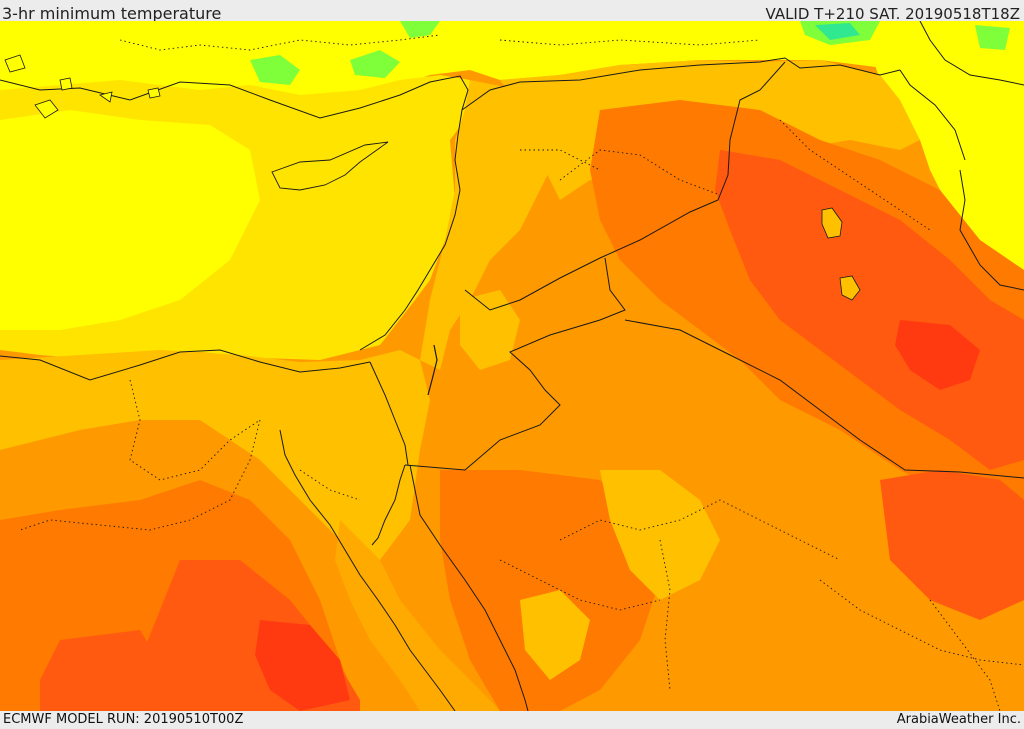 This screenshot has height=729, width=1024. What do you see at coordinates (958, 719) in the screenshot?
I see `credit-label: ArabiaWeather Inc.` at bounding box center [958, 719].